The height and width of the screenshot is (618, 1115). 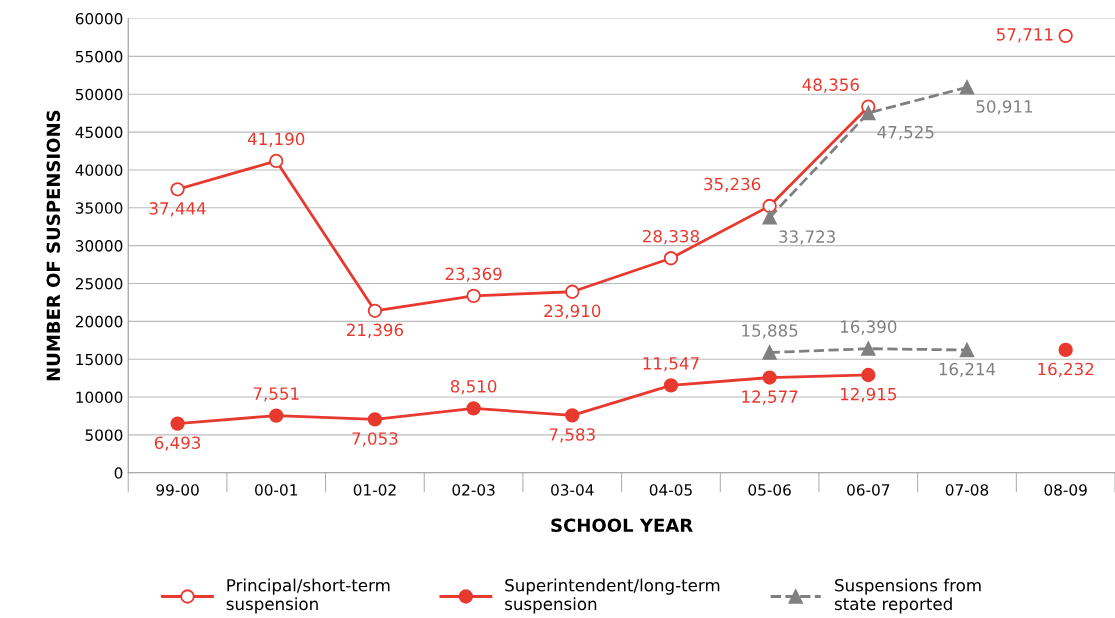 I want to click on y-tick-label: 0, so click(x=118, y=473).